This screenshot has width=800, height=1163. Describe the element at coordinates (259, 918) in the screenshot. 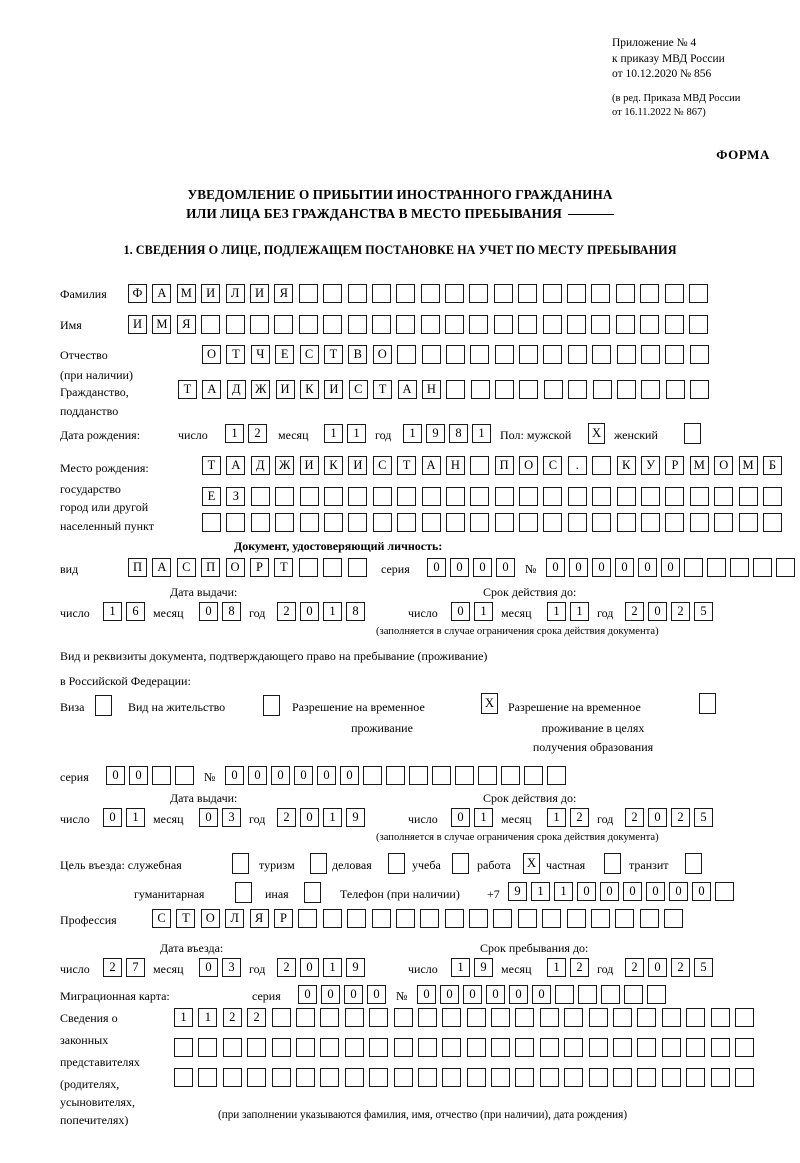

I see `char-cell: Я` at that location.